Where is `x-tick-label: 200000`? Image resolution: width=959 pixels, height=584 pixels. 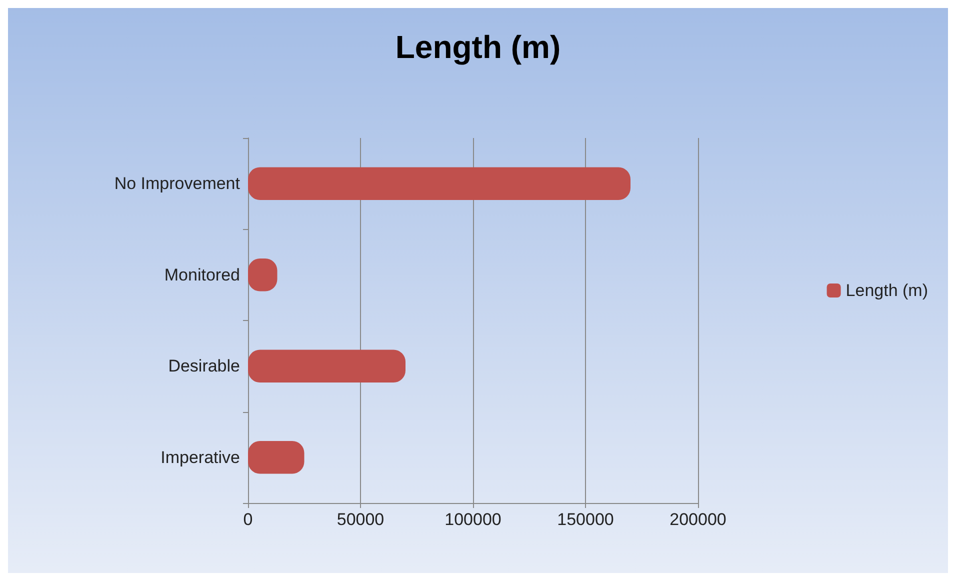 x-tick-label: 200000 is located at coordinates (698, 519).